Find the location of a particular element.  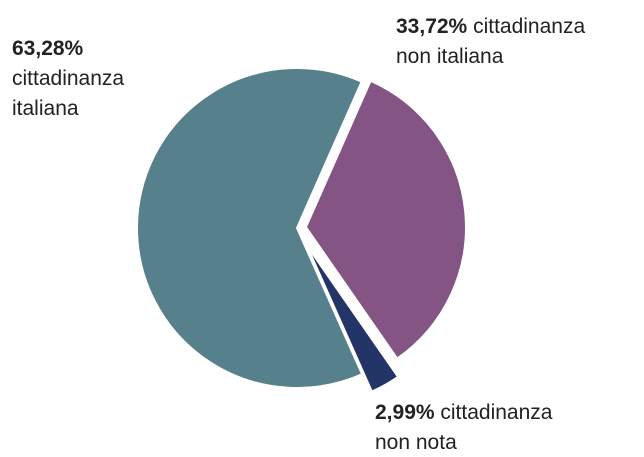

slice-label: 33,72% cittadinanza non italiana is located at coordinates (503, 42).